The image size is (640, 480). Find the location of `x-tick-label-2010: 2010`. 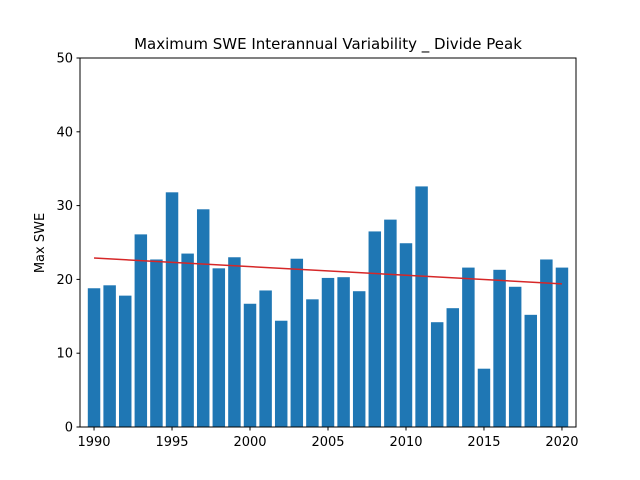

x-tick-label-2010: 2010 is located at coordinates (405, 442).